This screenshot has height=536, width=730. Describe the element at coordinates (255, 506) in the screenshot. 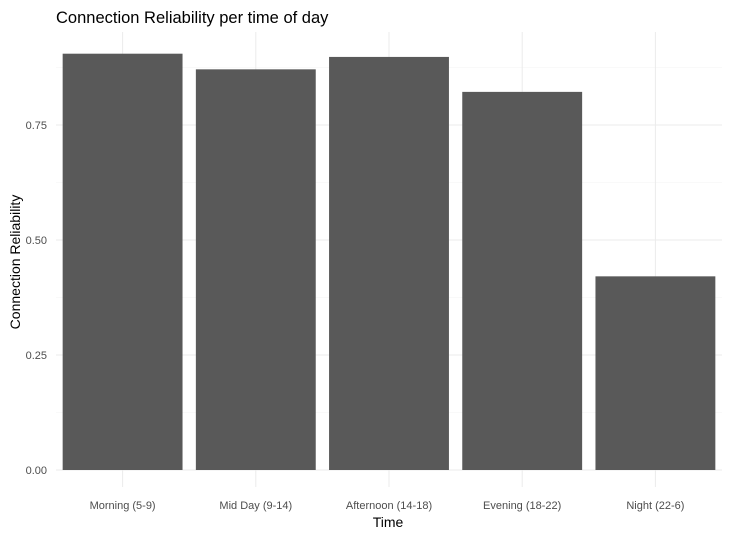

I see `x-tick-label: Mid Day (9-14)` at that location.